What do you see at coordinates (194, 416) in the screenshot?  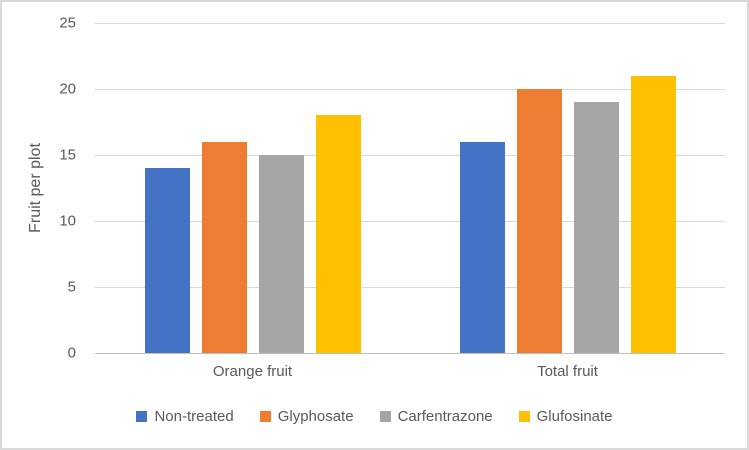 I see `legend-label: Non-treated` at bounding box center [194, 416].